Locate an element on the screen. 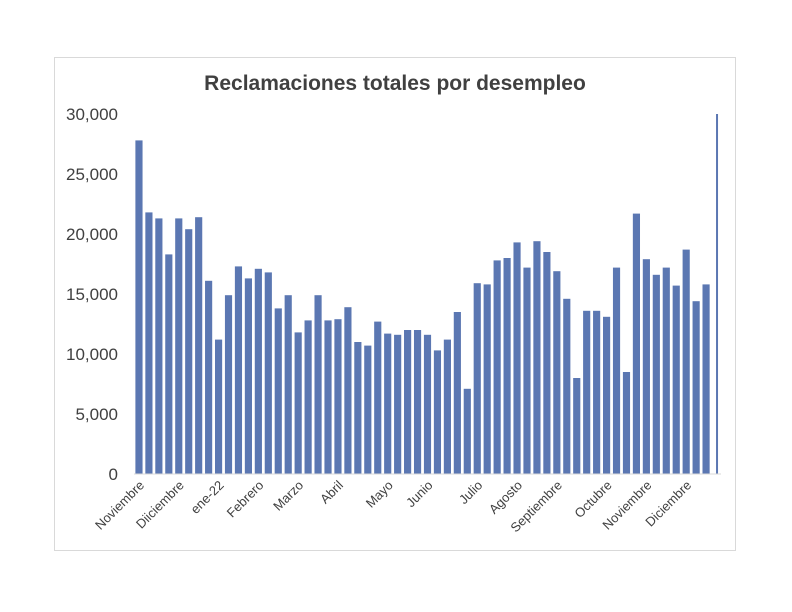 The image size is (792, 612). x-tick-label: Julio is located at coordinates (471, 493).